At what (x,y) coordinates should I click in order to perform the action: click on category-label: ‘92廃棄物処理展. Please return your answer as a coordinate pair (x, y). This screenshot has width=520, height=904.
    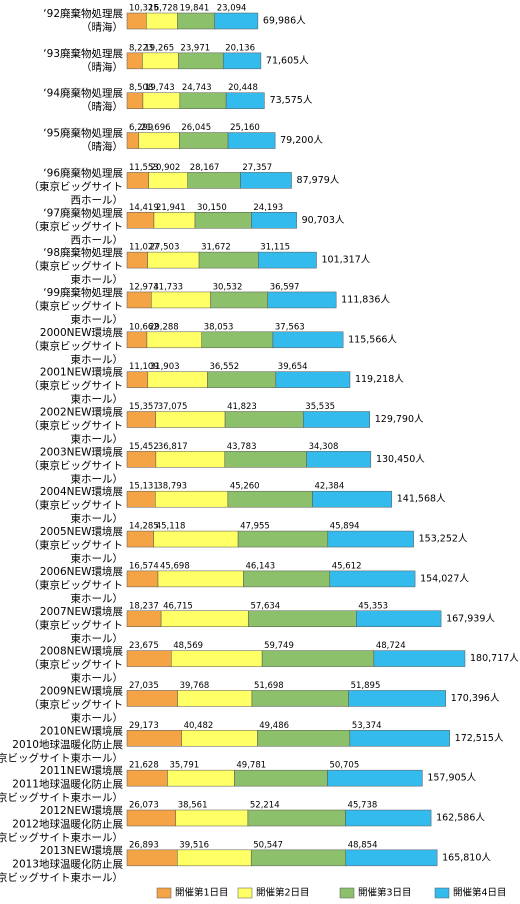
    Looking at the image, I should click on (83, 13).